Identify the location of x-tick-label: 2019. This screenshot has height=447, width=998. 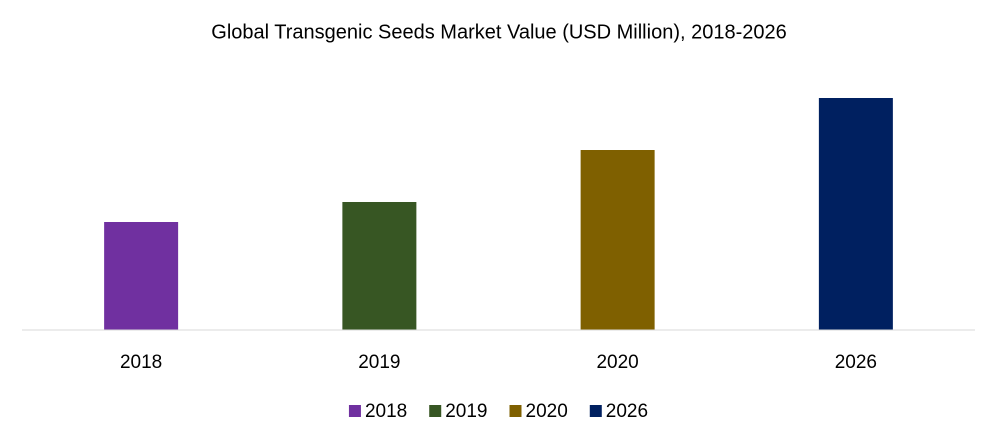
(379, 362).